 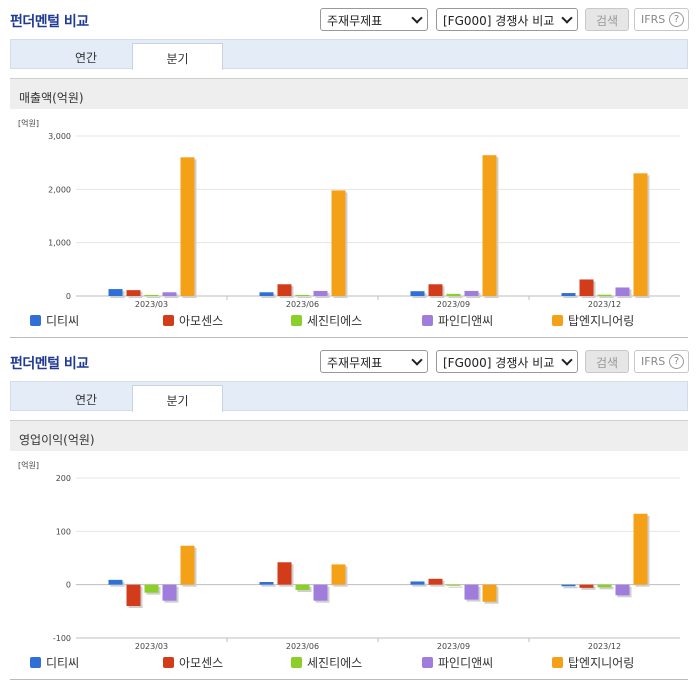 I want to click on y-tick-label: 1,000, so click(x=59, y=243).